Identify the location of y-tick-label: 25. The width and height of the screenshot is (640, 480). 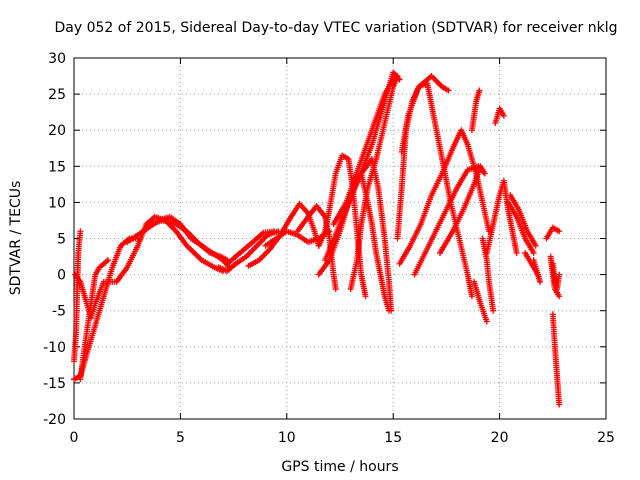
(57, 95).